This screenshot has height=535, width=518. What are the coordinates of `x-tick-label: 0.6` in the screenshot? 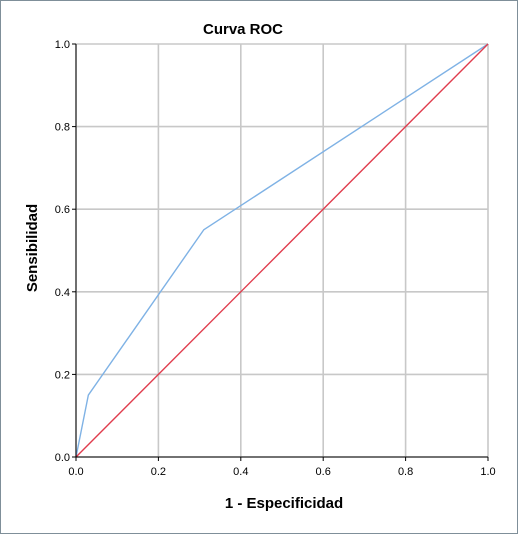 It's located at (323, 472).